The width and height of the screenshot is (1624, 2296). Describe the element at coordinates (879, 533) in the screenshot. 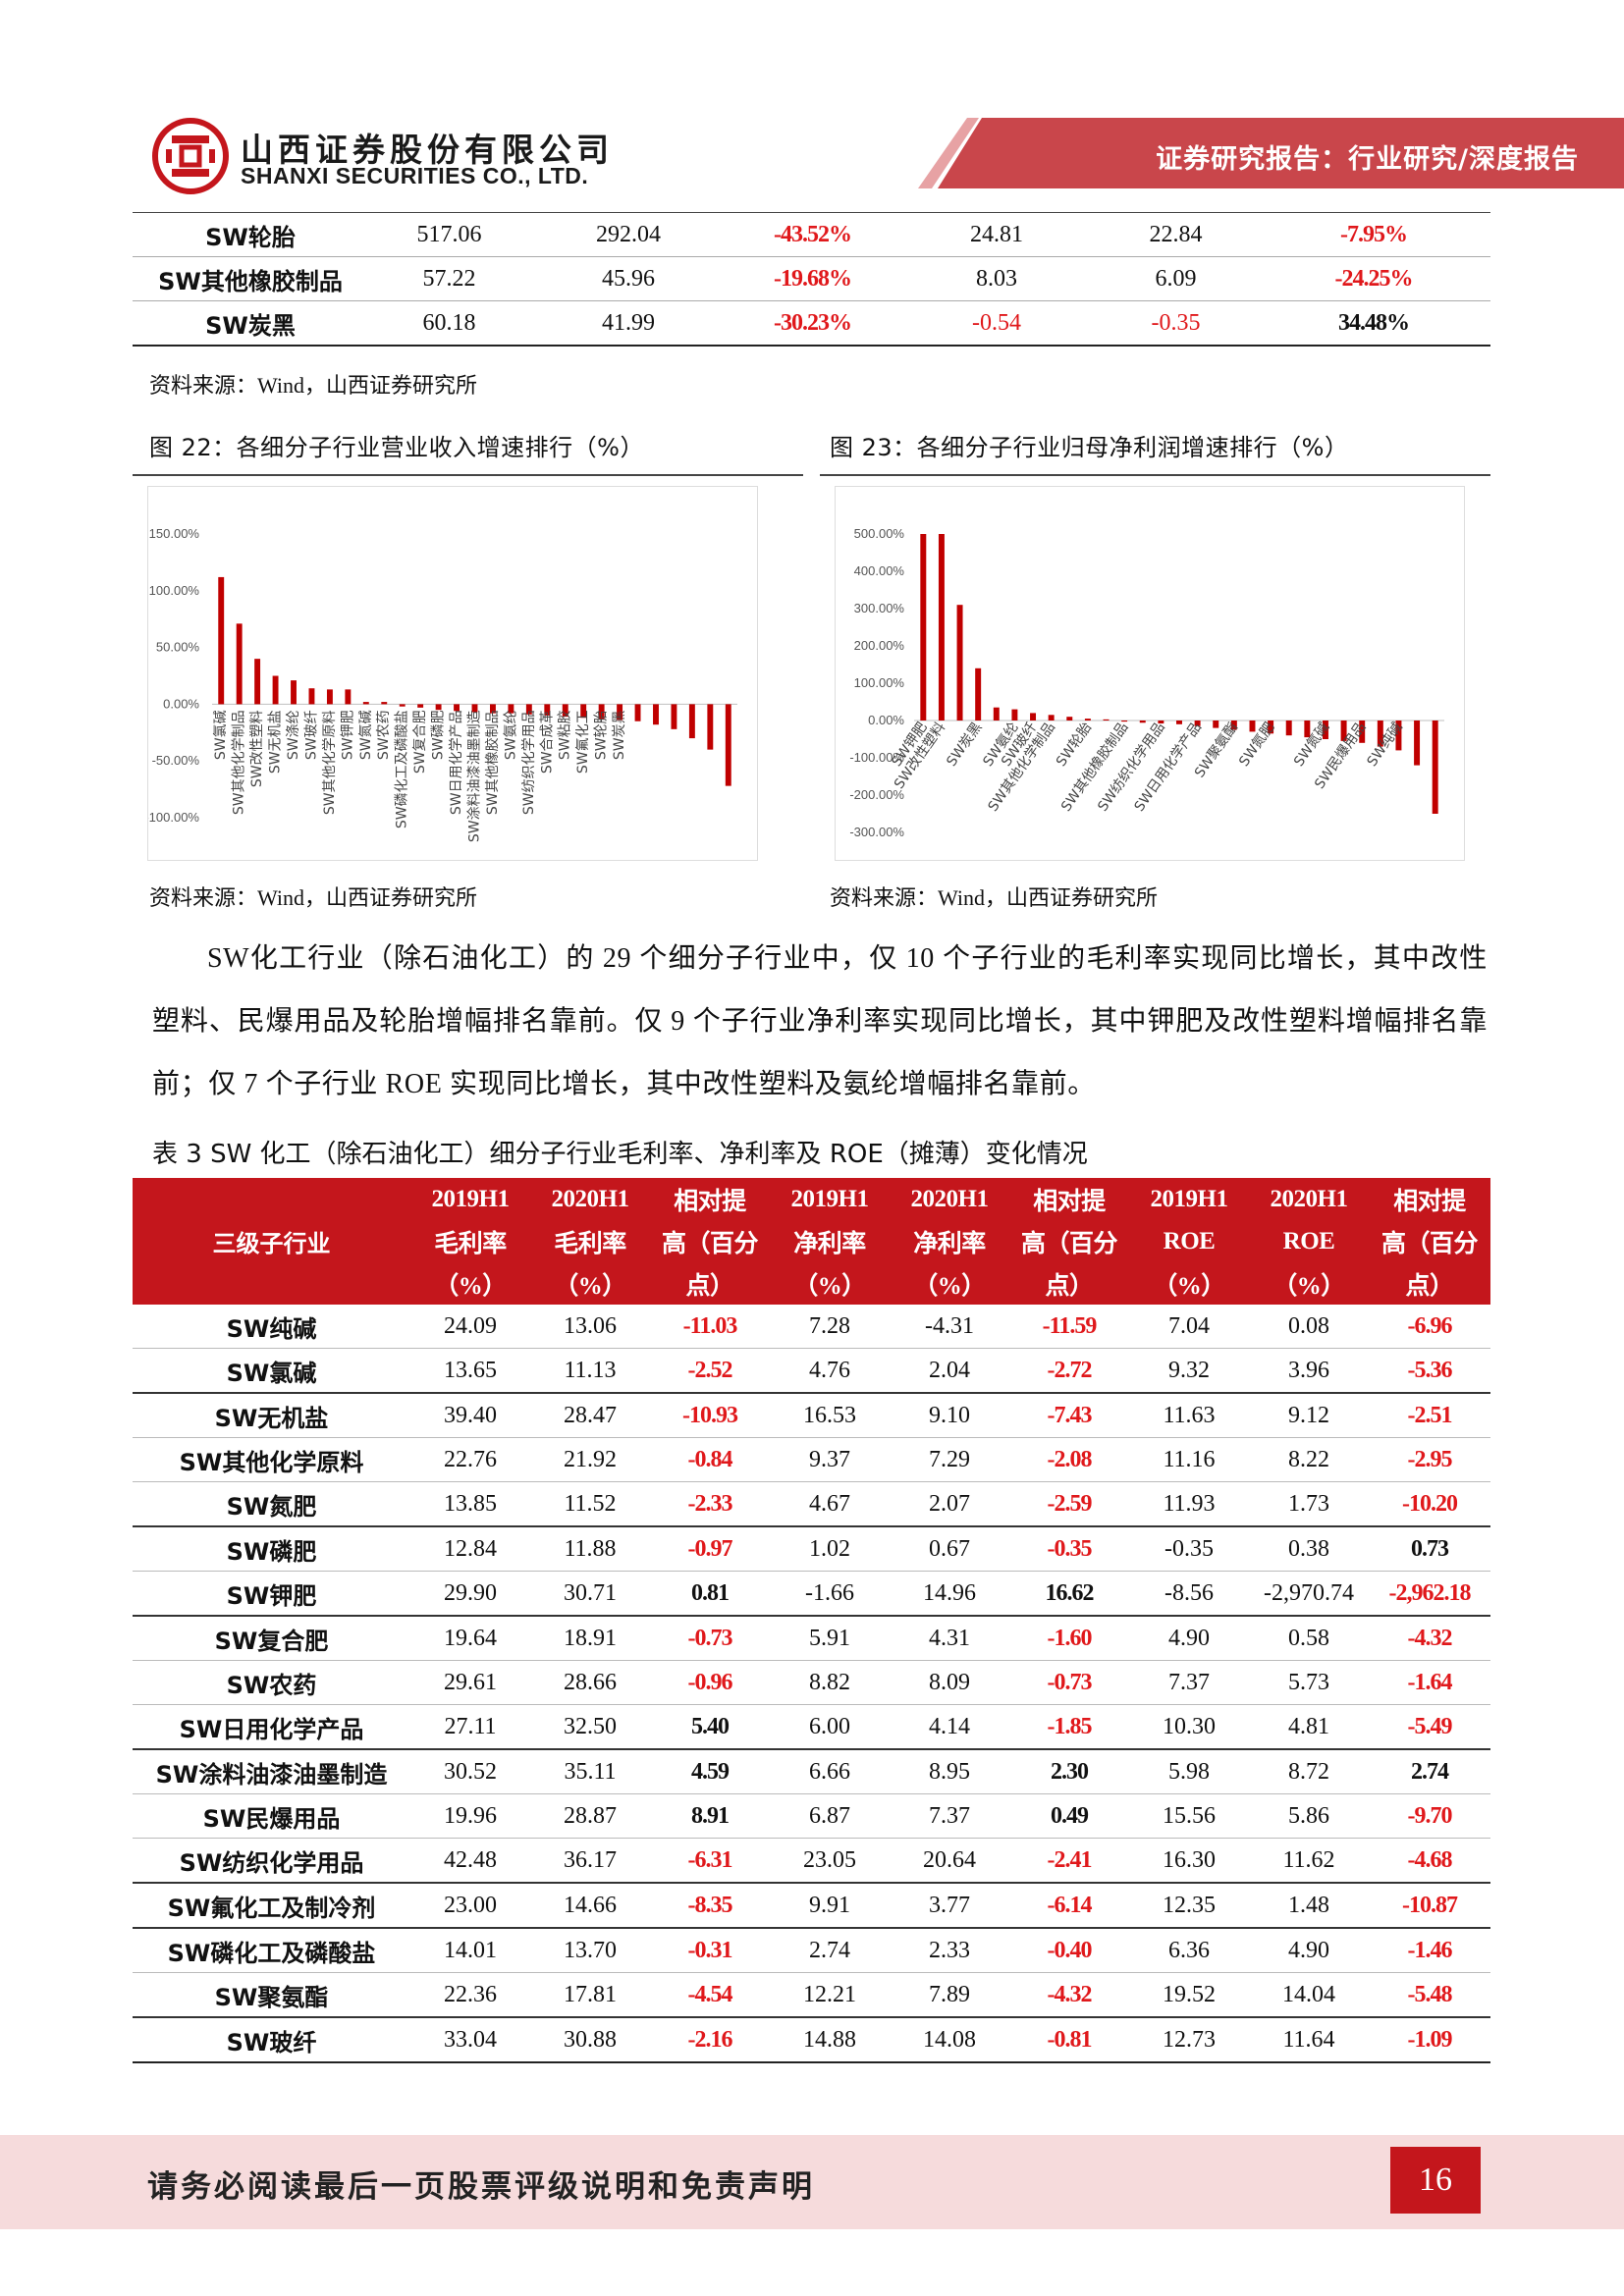

I see `y-tick-label: 500.00%` at that location.